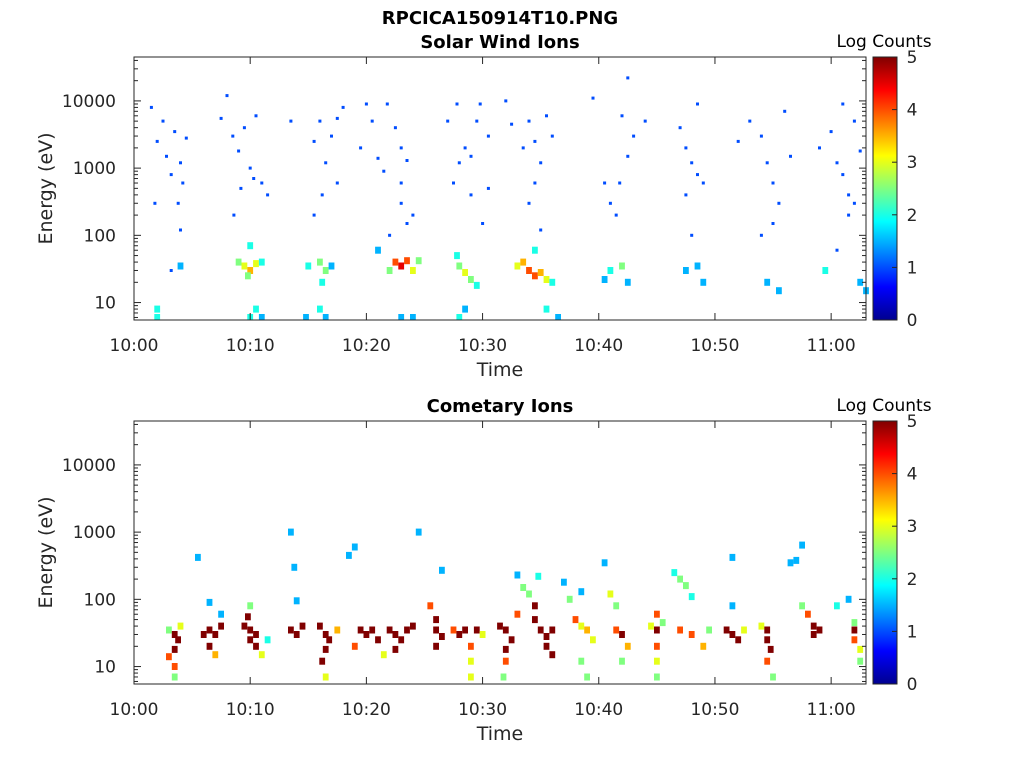 The height and width of the screenshot is (768, 1024). Describe the element at coordinates (500, 406) in the screenshot. I see `panel-title: Cometary Ions` at that location.